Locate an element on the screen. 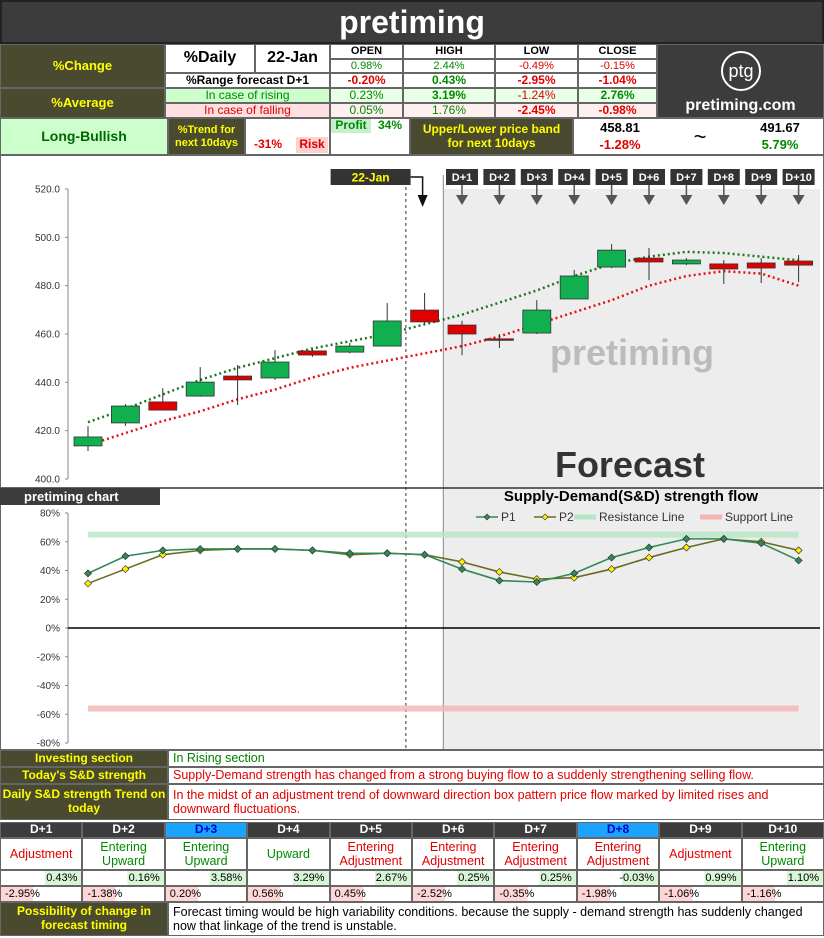 The height and width of the screenshot is (938, 824). forecast-up: -0.03% is located at coordinates (618, 878).